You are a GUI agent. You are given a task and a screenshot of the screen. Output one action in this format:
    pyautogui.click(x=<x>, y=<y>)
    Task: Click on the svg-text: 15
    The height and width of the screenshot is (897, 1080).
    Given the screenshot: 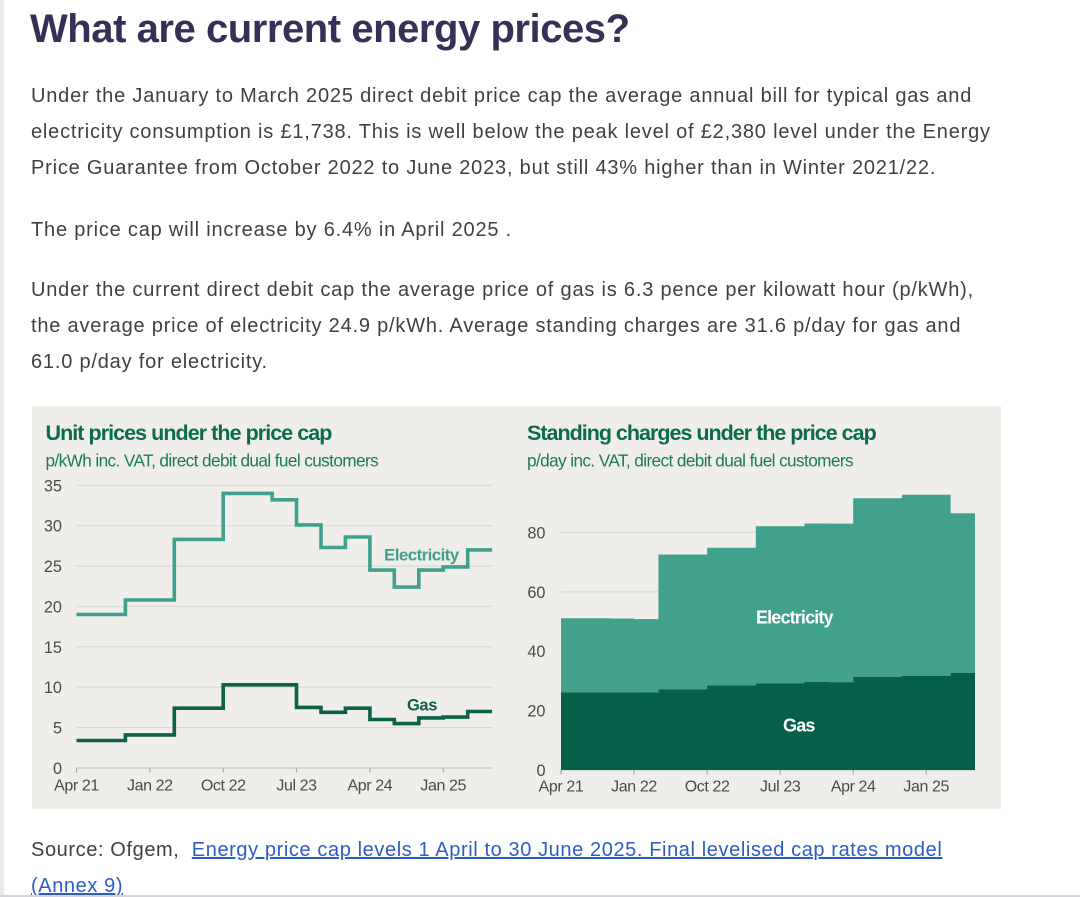 What is the action you would take?
    pyautogui.click(x=53, y=648)
    